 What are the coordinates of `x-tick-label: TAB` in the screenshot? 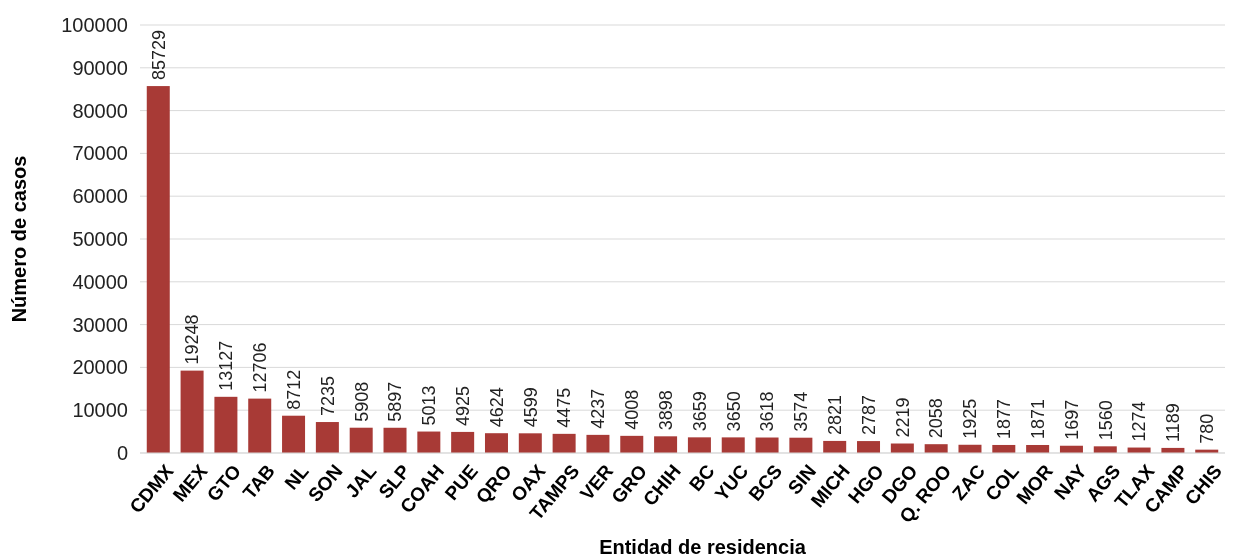 It's located at (258, 481).